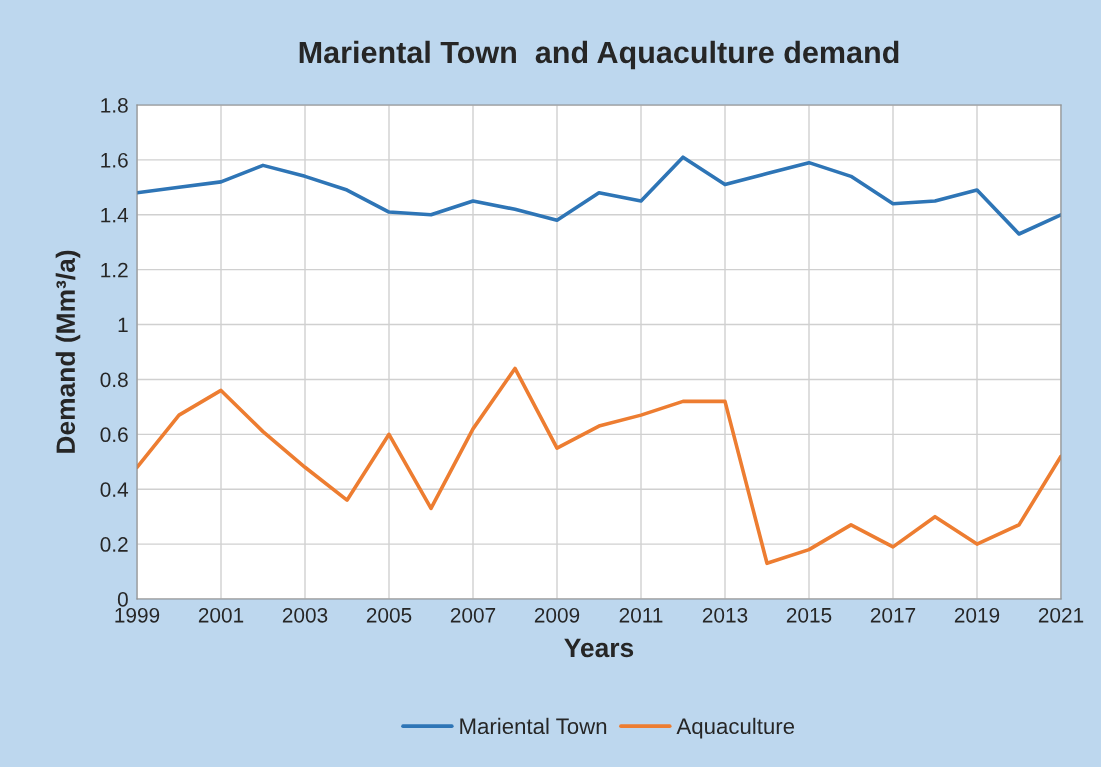 This screenshot has height=767, width=1101. What do you see at coordinates (115, 215) in the screenshot?
I see `y-tick-label: 1.4` at bounding box center [115, 215].